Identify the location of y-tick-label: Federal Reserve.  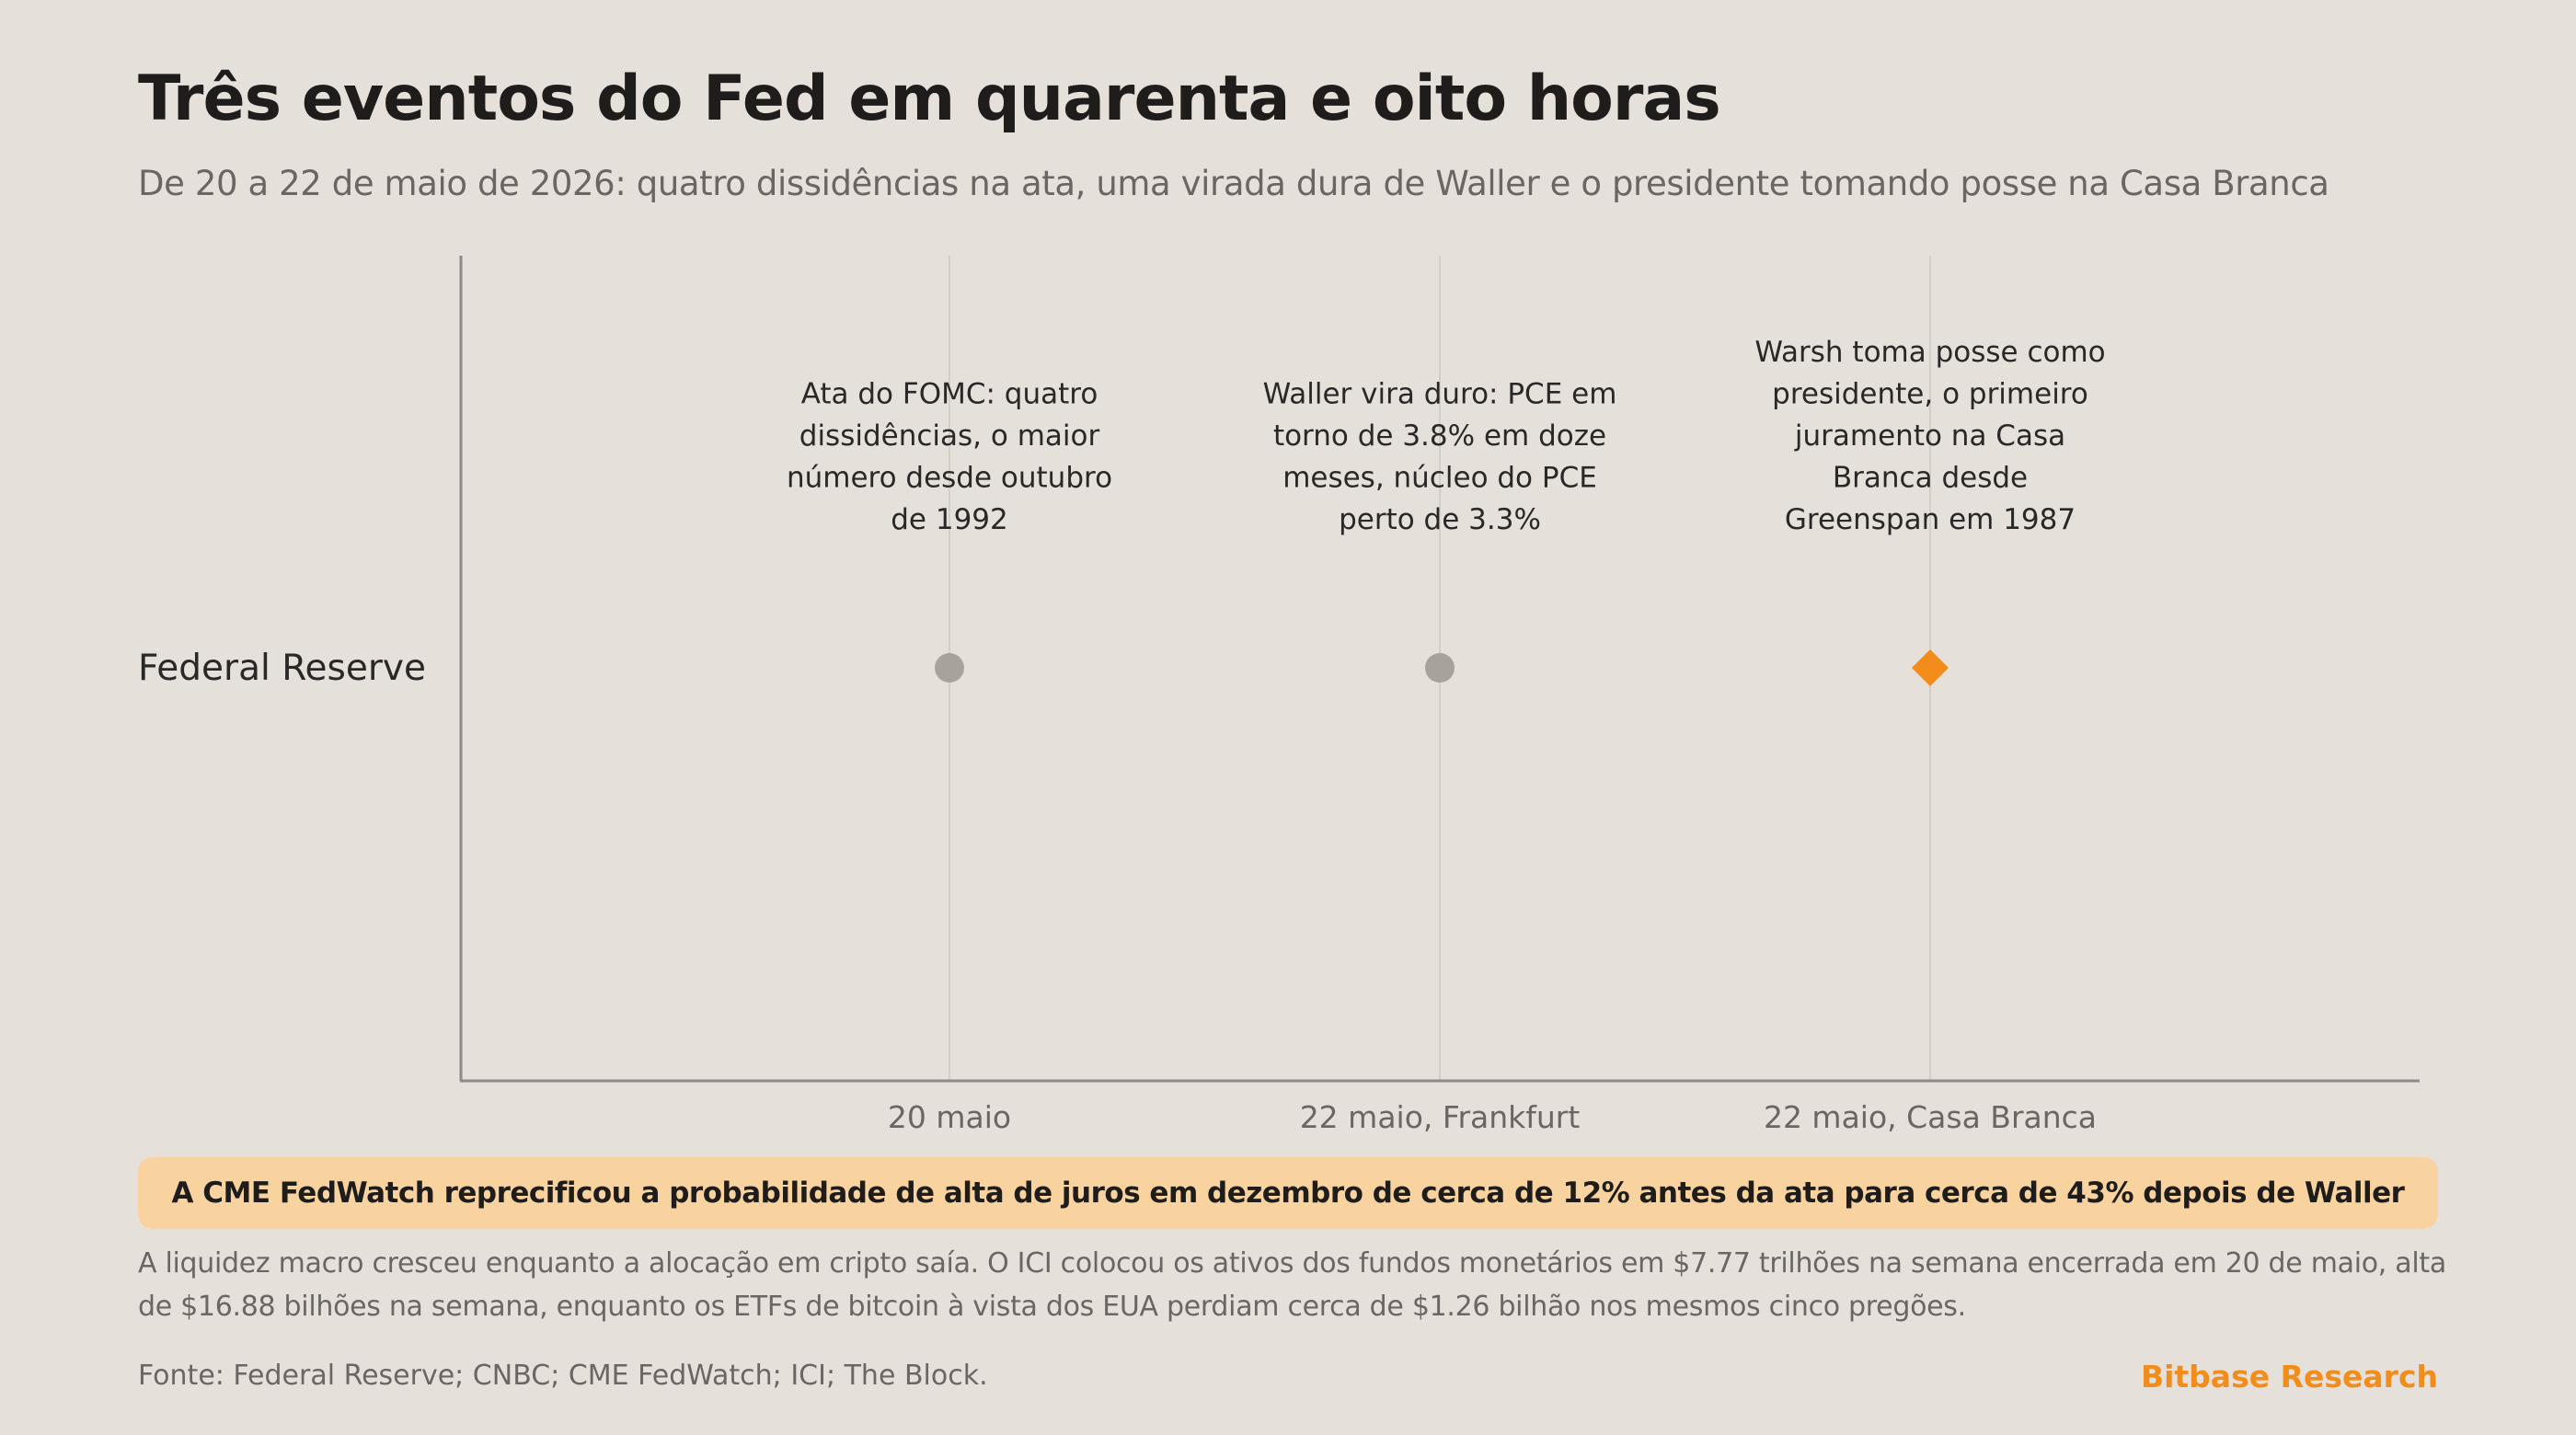
(282, 668).